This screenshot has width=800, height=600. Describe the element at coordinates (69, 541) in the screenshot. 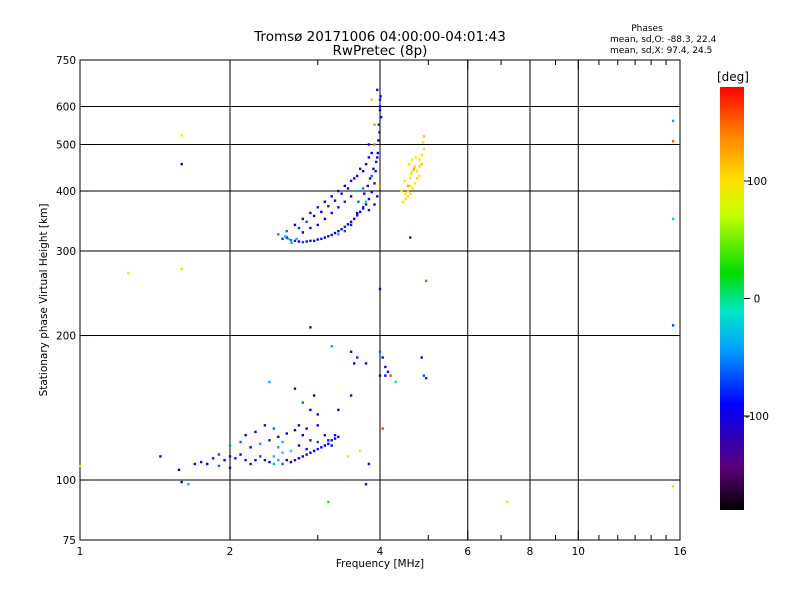

I see `y-tick-label: 75` at that location.